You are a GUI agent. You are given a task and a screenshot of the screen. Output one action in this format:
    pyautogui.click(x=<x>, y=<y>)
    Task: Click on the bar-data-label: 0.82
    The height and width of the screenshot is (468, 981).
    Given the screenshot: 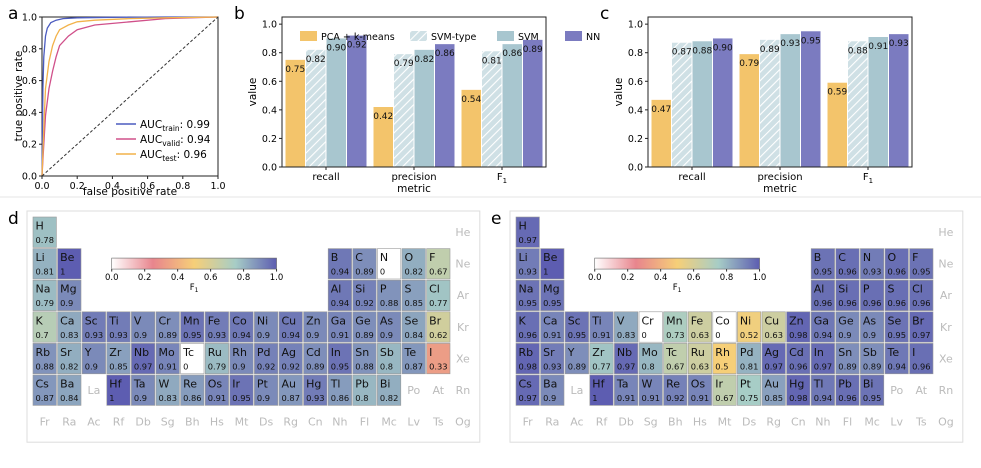 What is the action you would take?
    pyautogui.click(x=316, y=60)
    